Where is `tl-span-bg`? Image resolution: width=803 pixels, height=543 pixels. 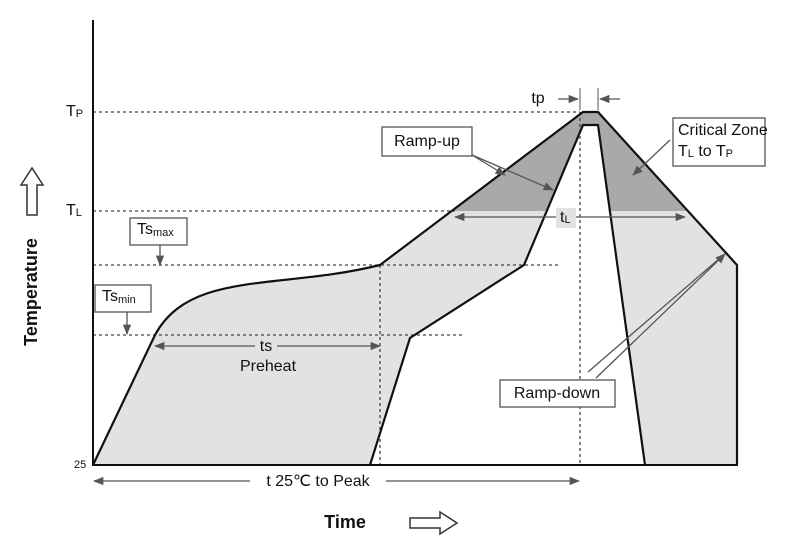
tl-span-bg is located at coordinates (566, 218).